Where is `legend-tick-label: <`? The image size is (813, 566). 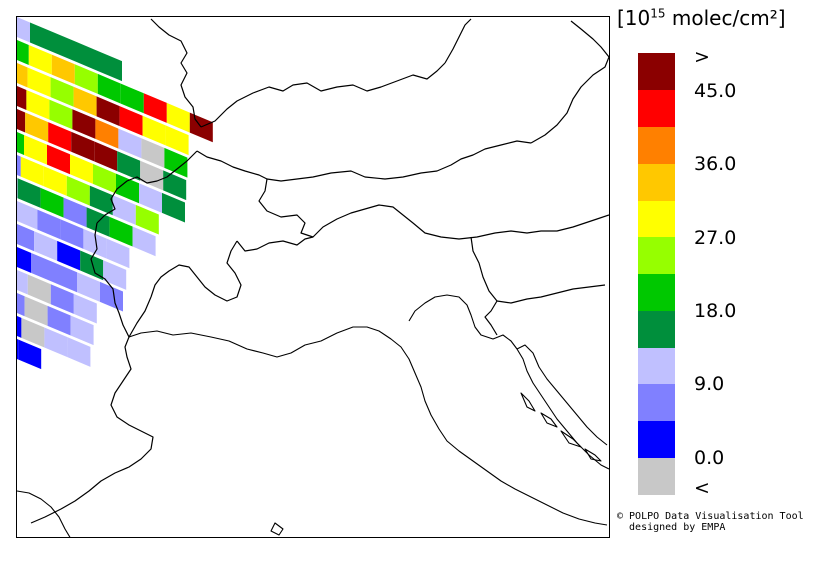
legend-tick-label: < is located at coordinates (702, 488).